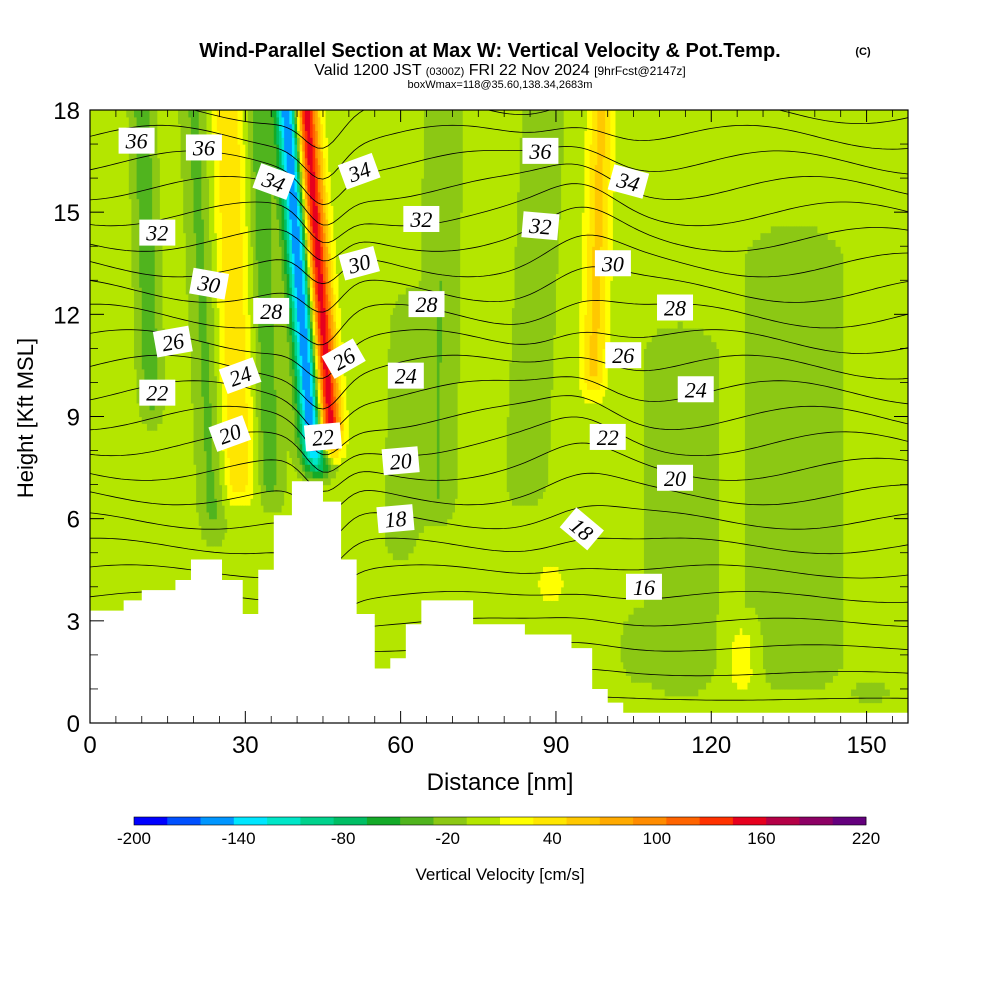  I want to click on contour-label-text: 22, so click(157, 393).